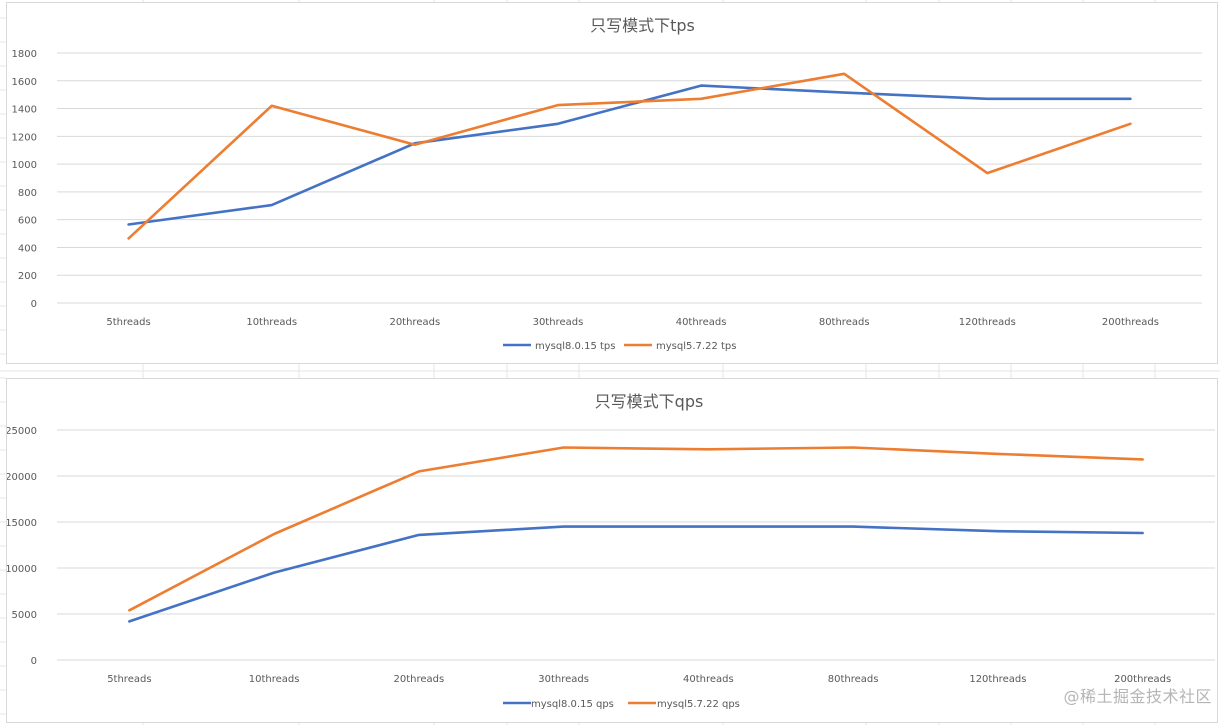 Image resolution: width=1220 pixels, height=725 pixels. Describe the element at coordinates (128, 322) in the screenshot. I see `tps-x-tick-label: 5threads` at that location.